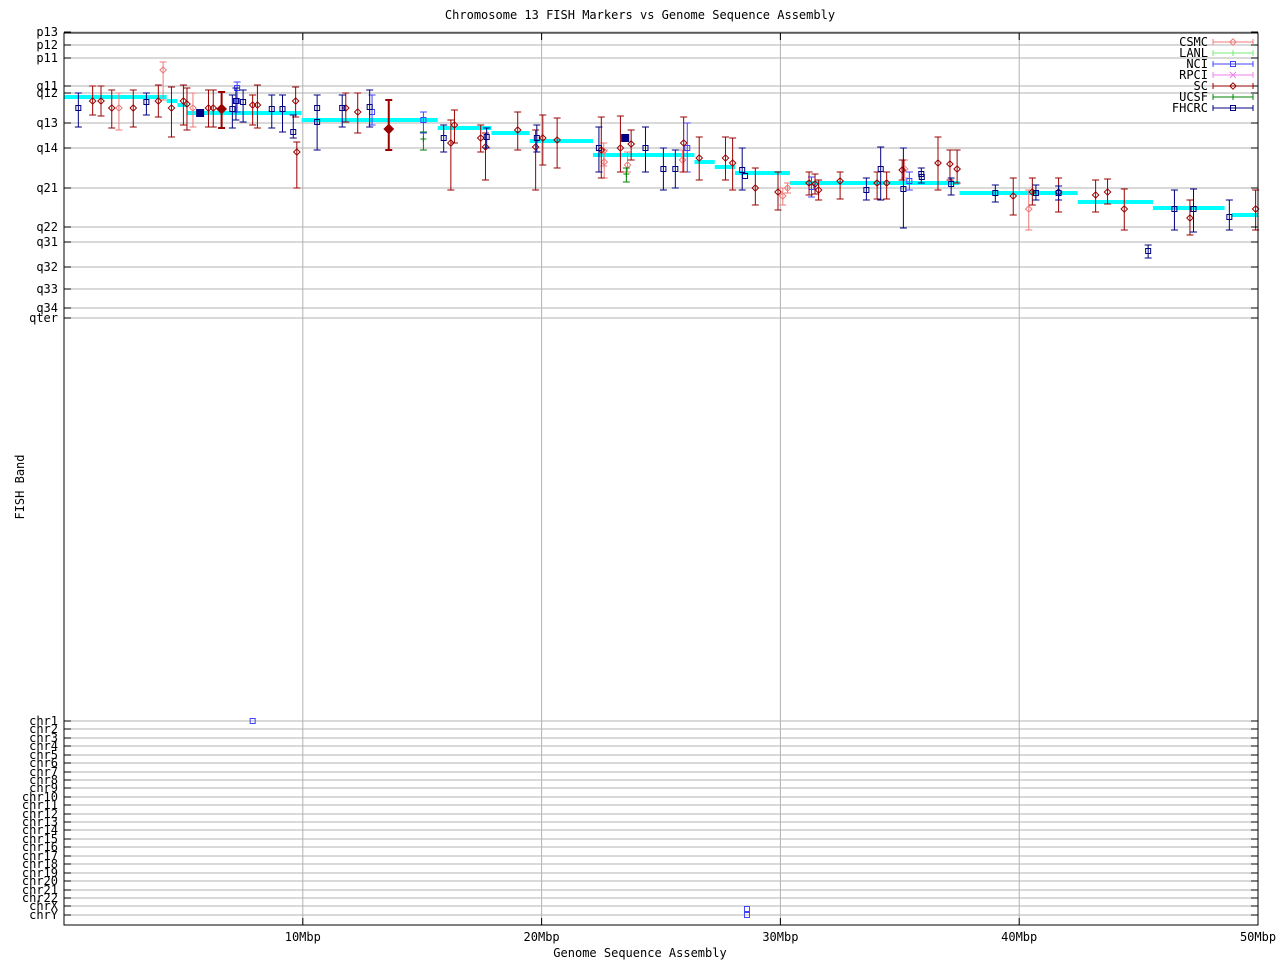 This screenshot has height=960, width=1280. I want to click on y-tick-label: chr10, so click(40, 797).